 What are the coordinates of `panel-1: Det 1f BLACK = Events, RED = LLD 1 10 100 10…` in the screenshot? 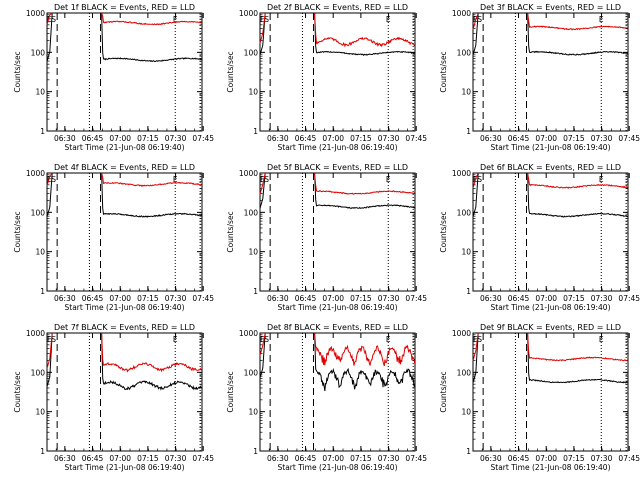 It's located at (113, 77).